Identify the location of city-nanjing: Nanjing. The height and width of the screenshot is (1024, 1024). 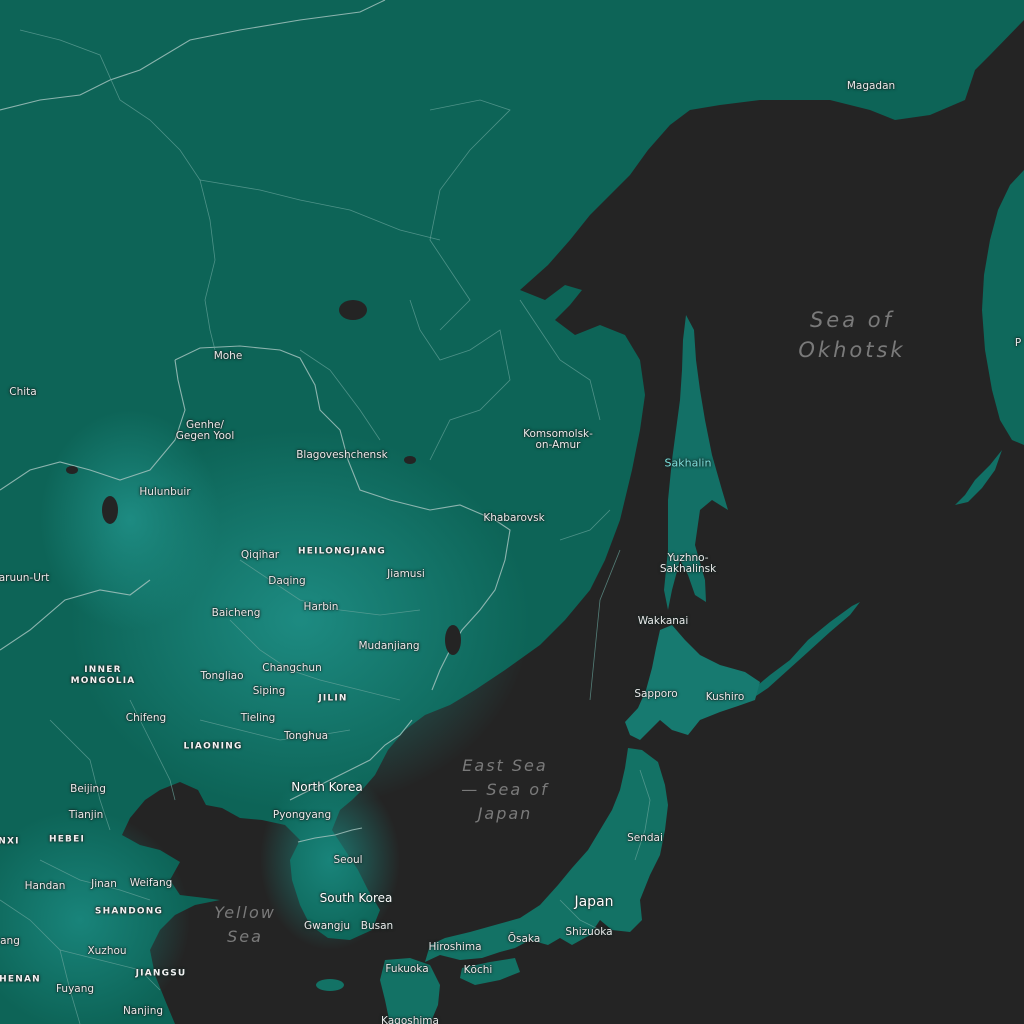
(143, 1011).